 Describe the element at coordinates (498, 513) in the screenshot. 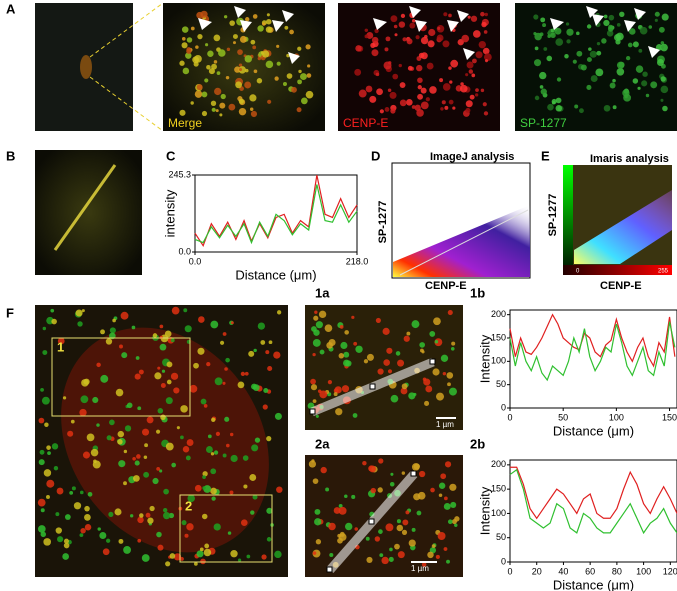

I see `y-tick-label: 100` at that location.